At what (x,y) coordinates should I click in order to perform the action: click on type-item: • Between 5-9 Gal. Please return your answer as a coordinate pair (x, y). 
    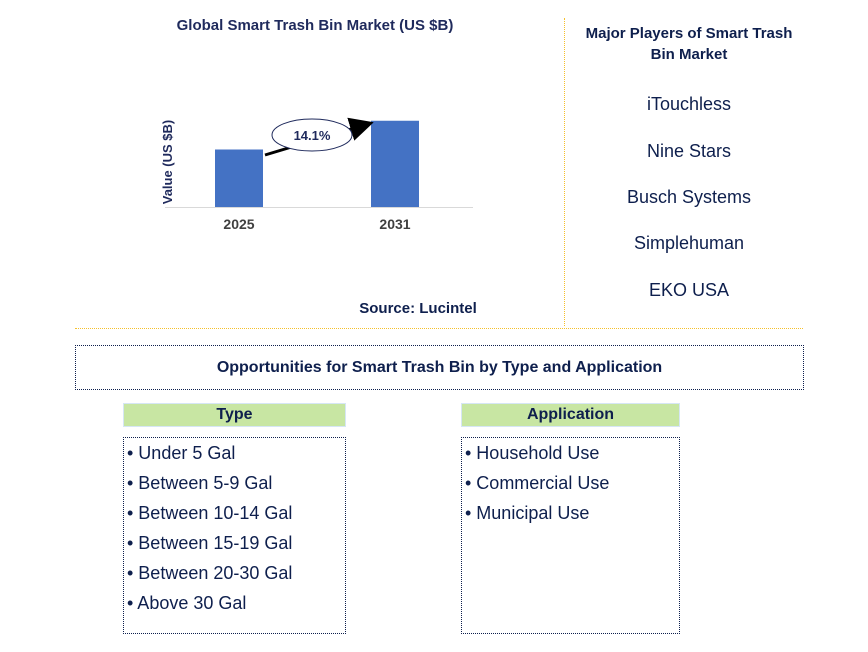
    Looking at the image, I should click on (200, 483).